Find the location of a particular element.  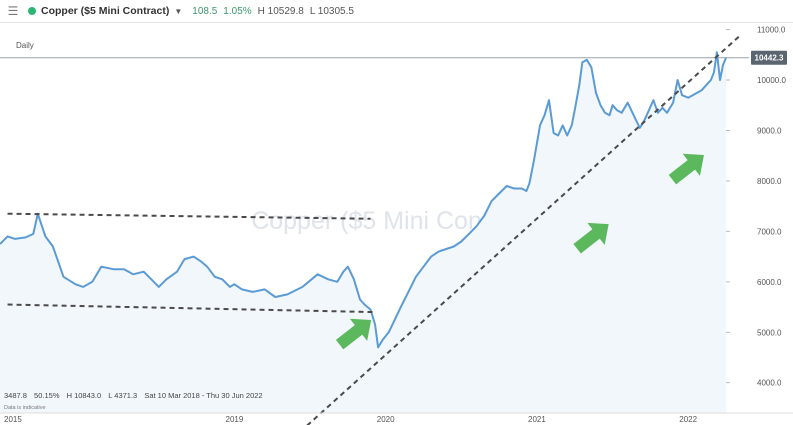

resistance-line is located at coordinates (189, 216).